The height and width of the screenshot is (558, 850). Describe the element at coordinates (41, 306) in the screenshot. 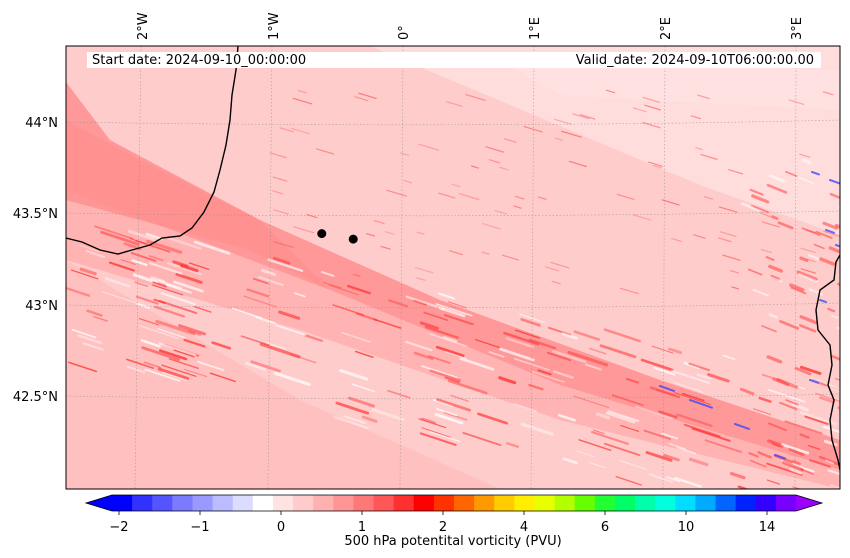

I see `lat-tick-label: 43°N` at that location.